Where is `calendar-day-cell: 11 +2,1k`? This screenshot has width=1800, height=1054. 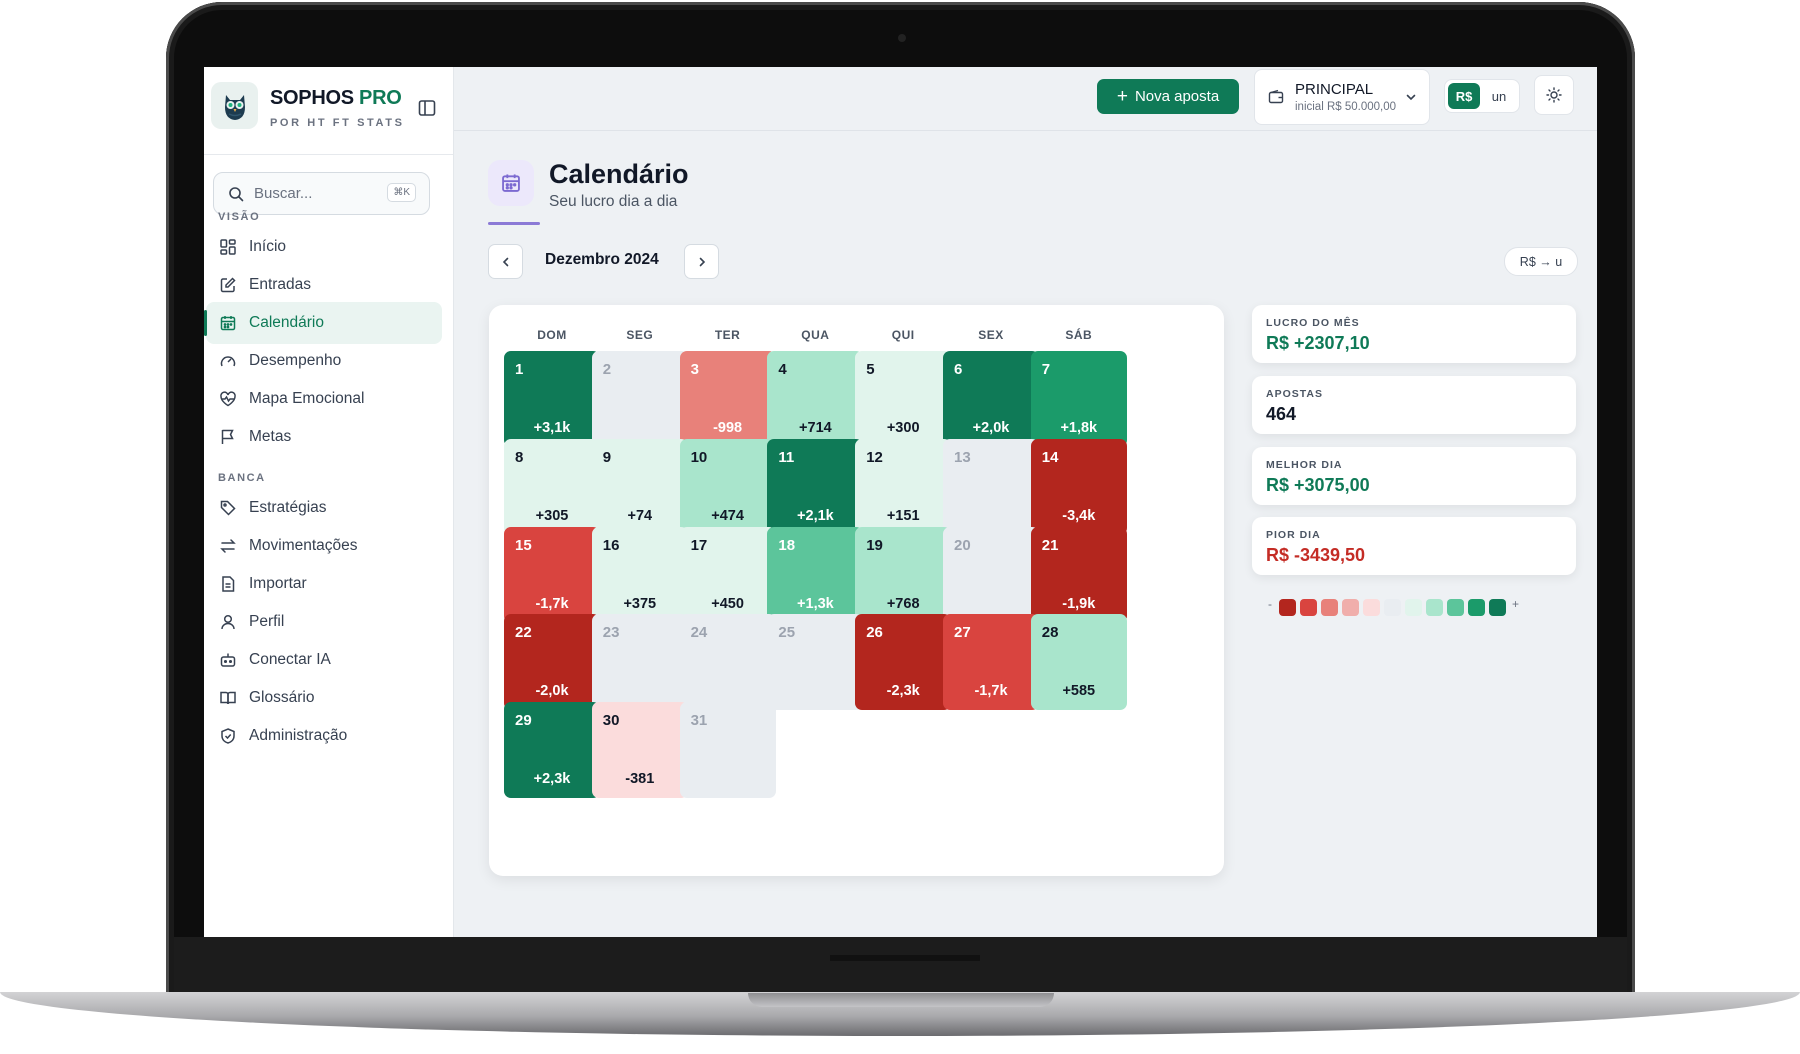 calendar-day-cell: 11 +2,1k is located at coordinates (815, 486).